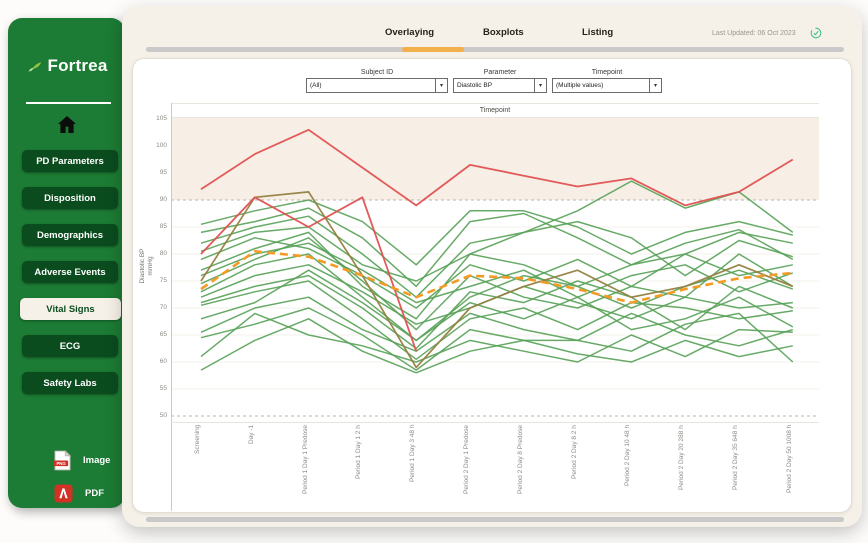 The image size is (868, 543). Describe the element at coordinates (496, 277) in the screenshot. I see `series-line-mean` at that location.